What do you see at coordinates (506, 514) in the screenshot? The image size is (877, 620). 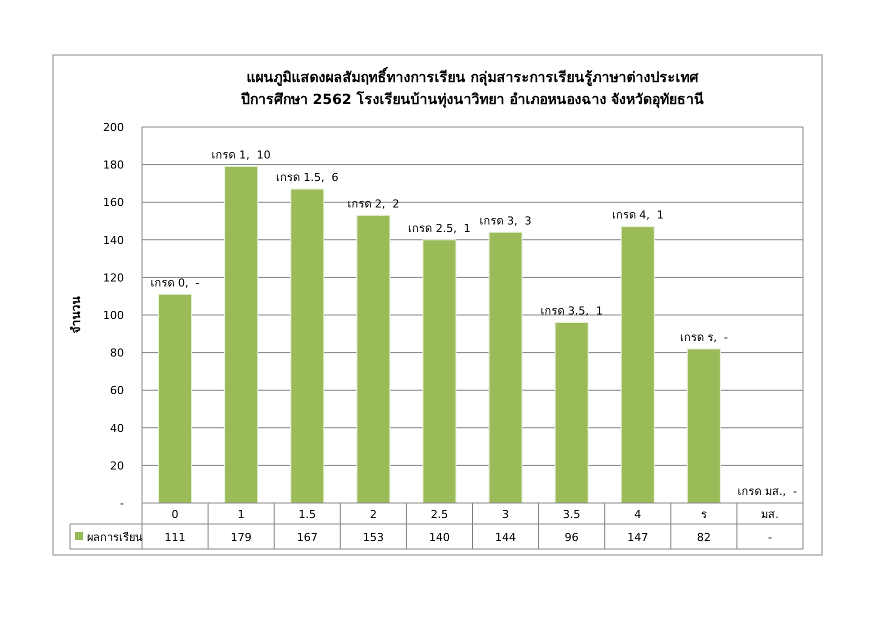 I see `x-tick-label: 3` at bounding box center [506, 514].